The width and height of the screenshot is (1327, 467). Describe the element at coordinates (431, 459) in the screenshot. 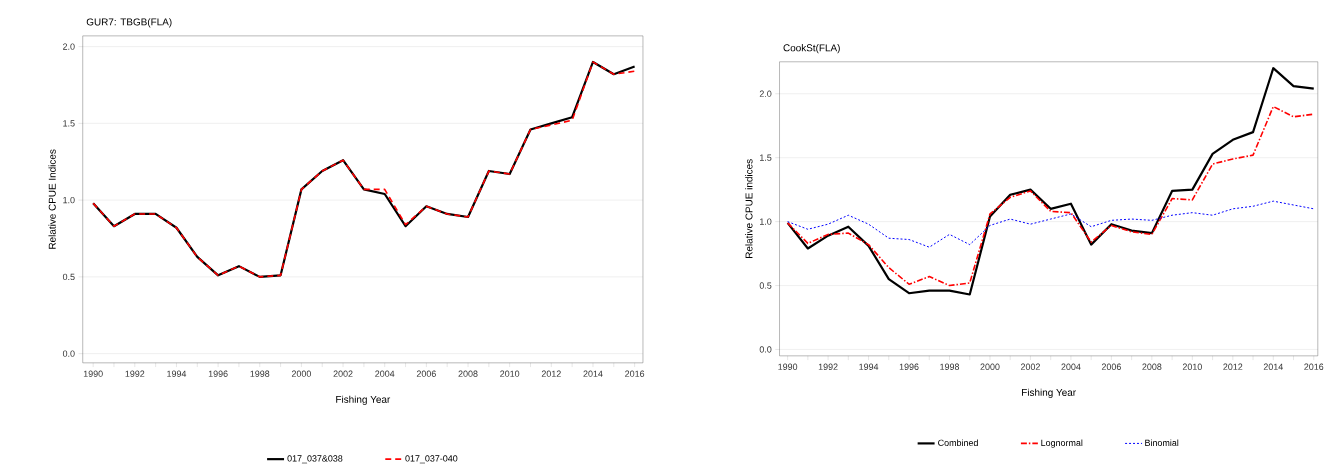

I see `legend-label: 017_037-040` at that location.